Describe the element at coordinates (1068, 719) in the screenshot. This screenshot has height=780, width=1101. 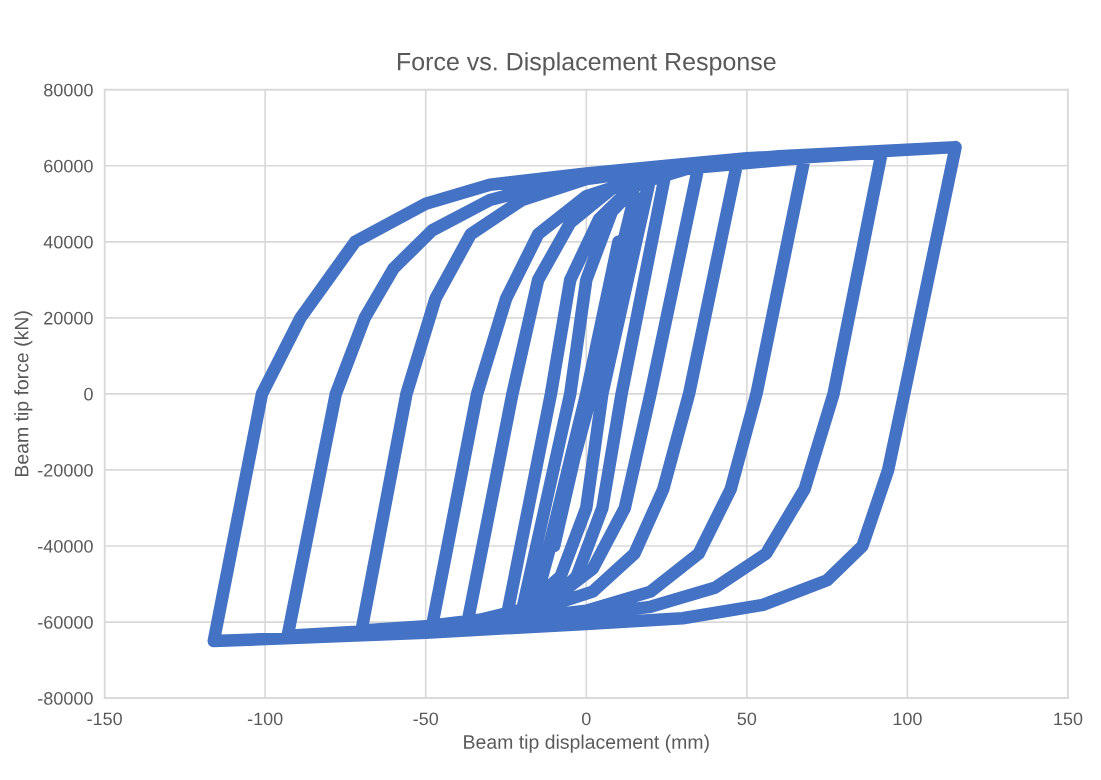
I see `x-tick-label: 150` at that location.